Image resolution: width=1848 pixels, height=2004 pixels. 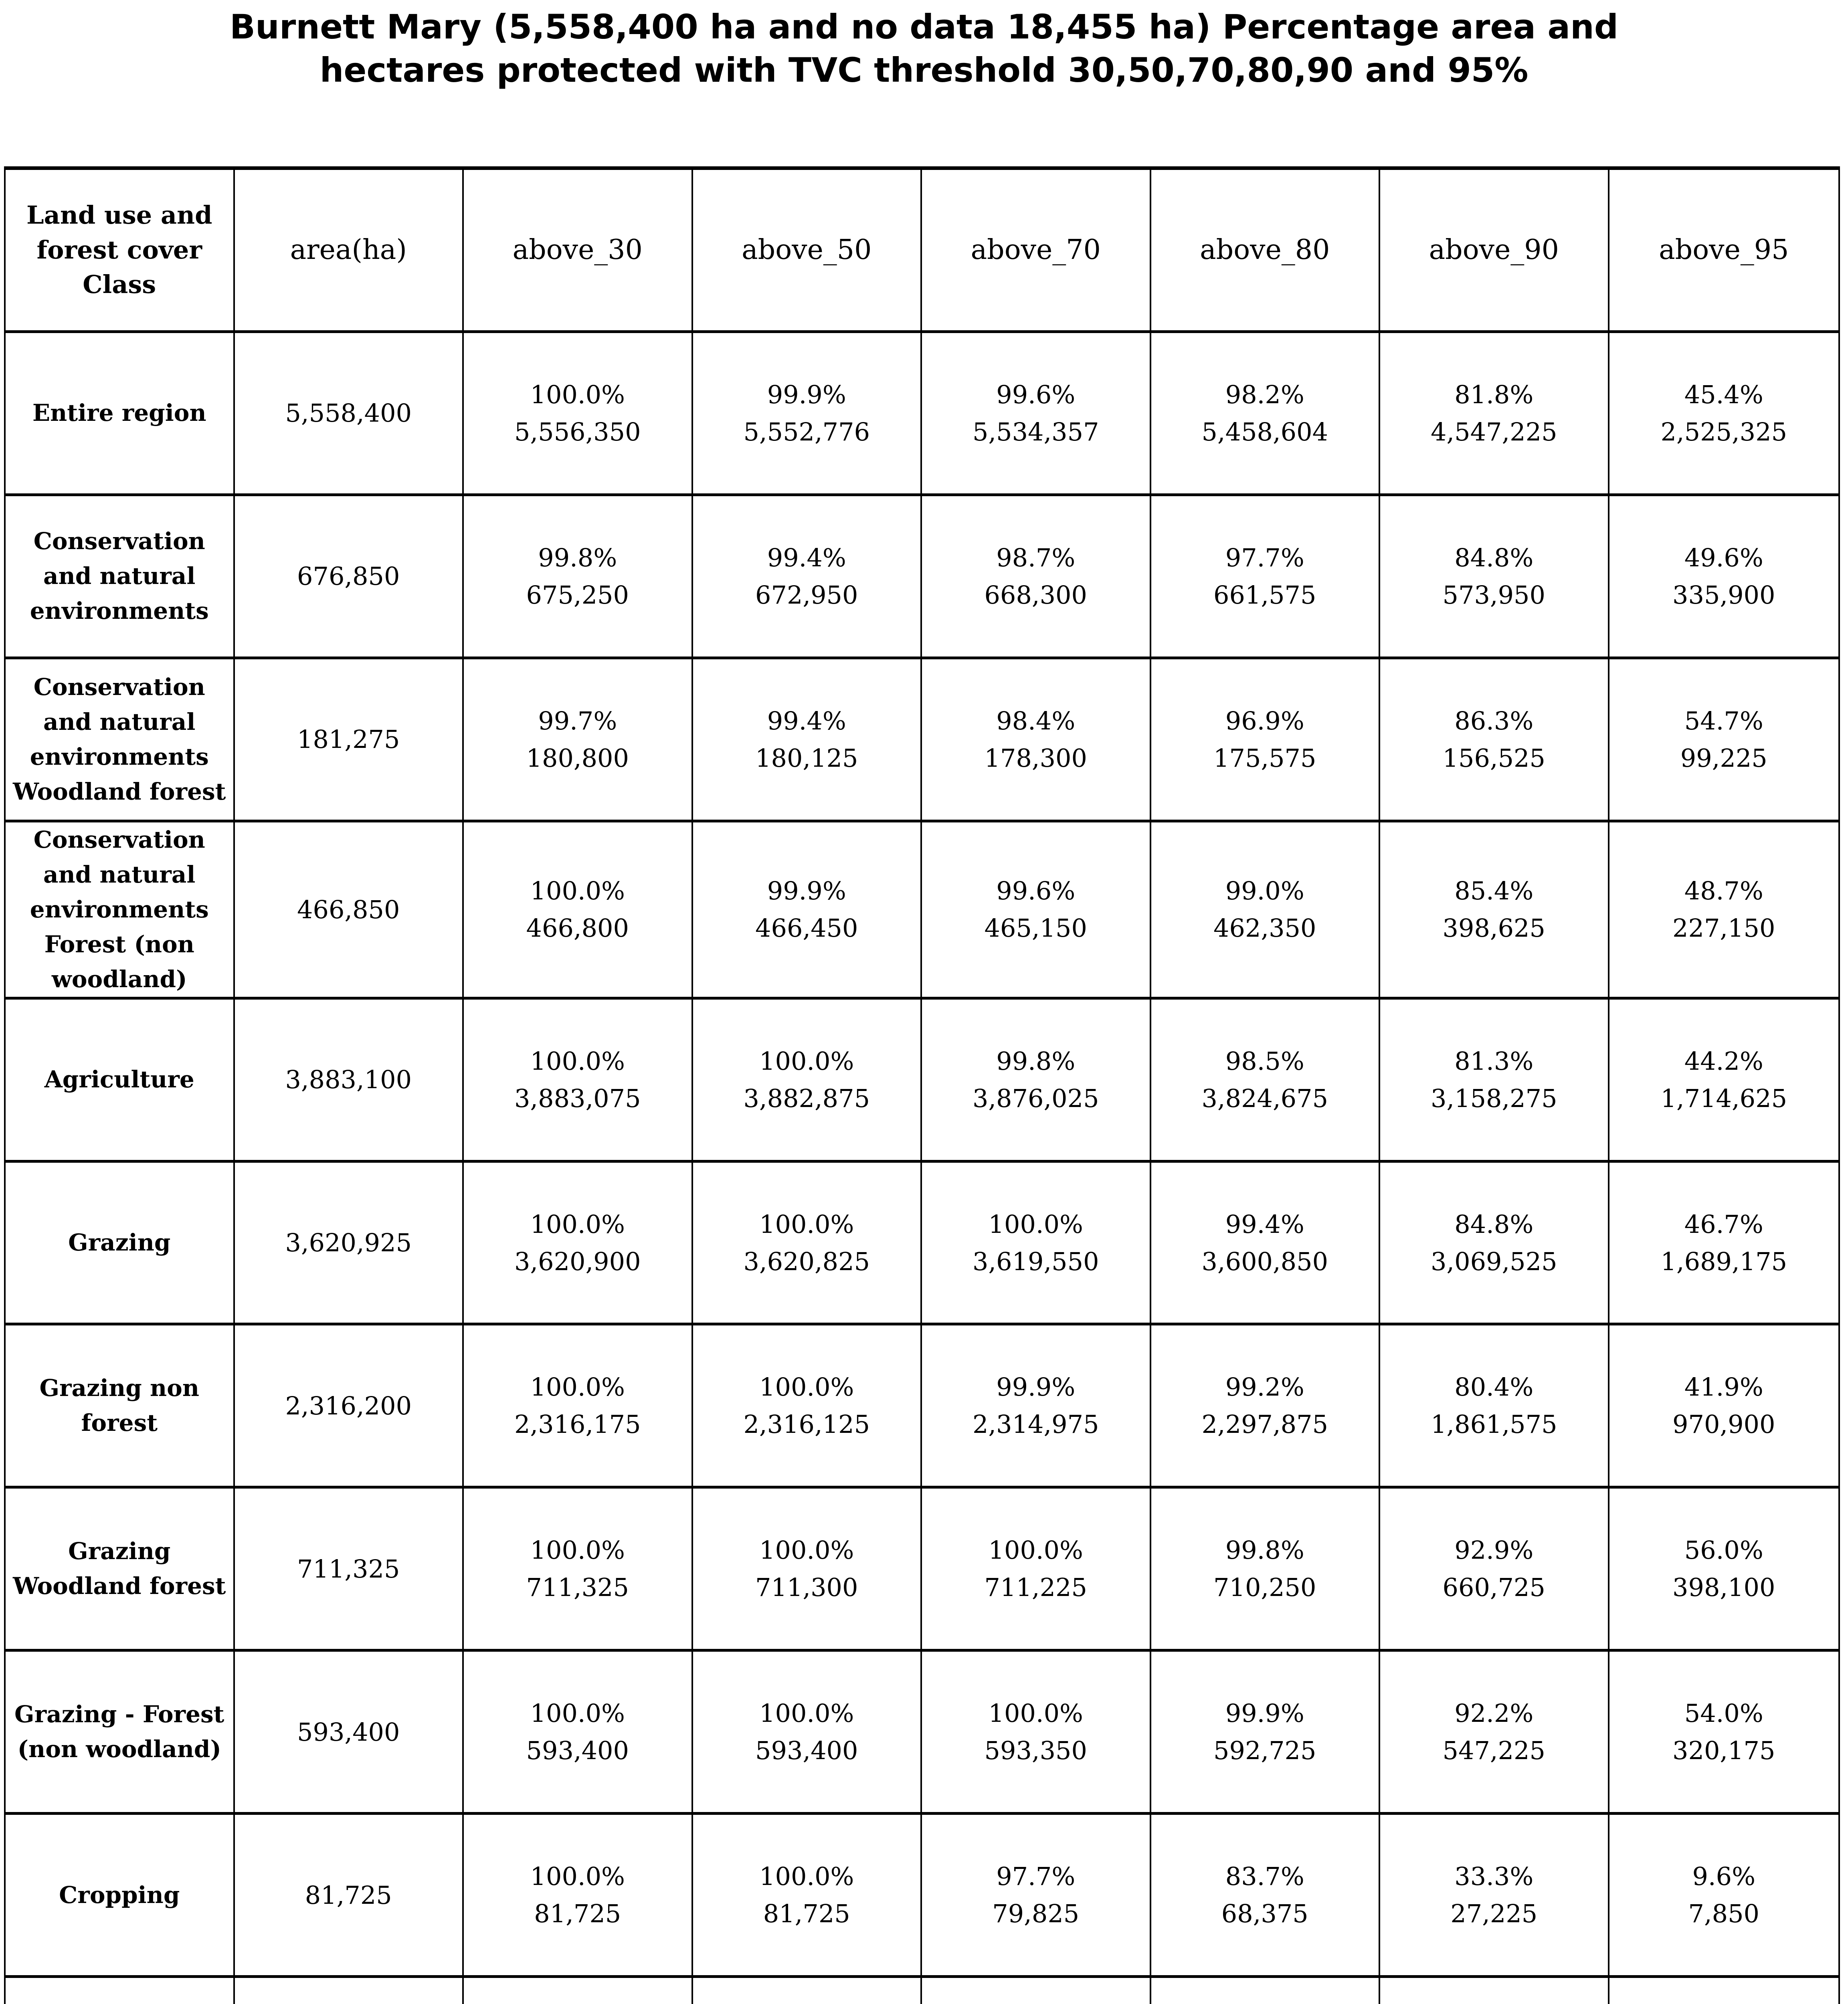 What do you see at coordinates (578, 1991) in the screenshot?
I see `value-cell: 100.0%174,775` at bounding box center [578, 1991].